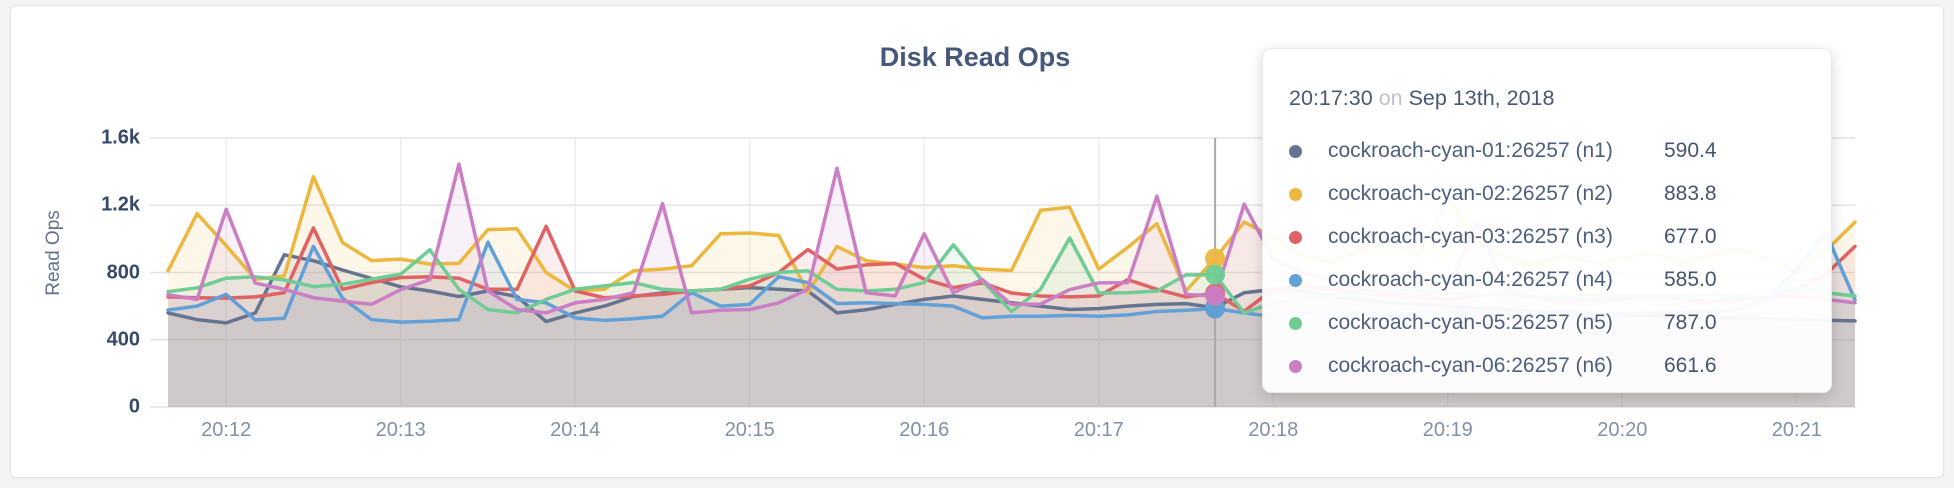  I want to click on tooltip-time: 20:17:30, so click(1331, 98).